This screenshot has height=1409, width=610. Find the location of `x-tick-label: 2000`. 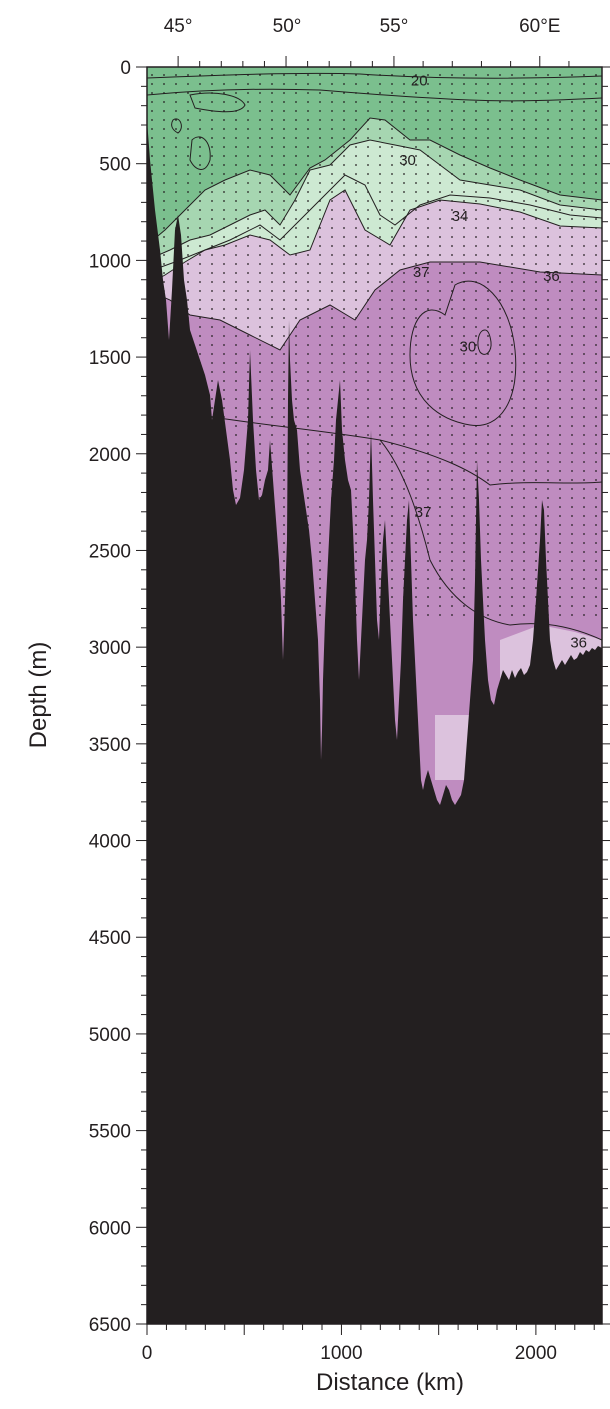

x-tick-label: 2000 is located at coordinates (536, 1353).